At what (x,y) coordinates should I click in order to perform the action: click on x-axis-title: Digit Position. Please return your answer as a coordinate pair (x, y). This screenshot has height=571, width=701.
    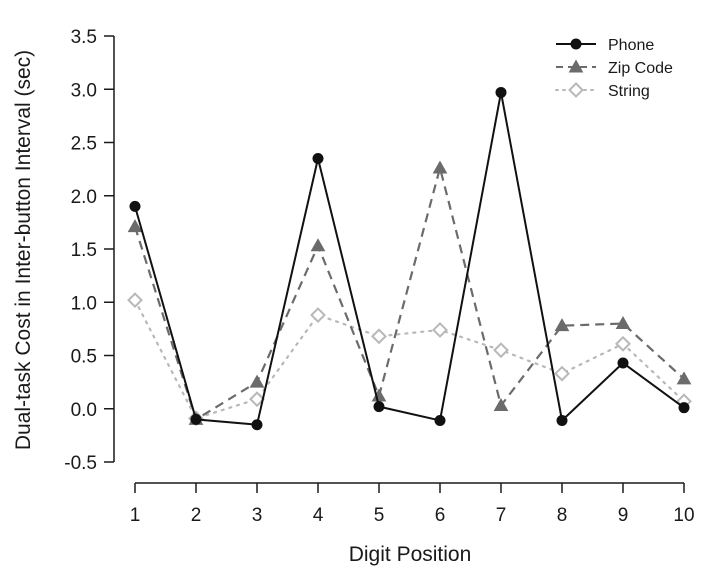
    Looking at the image, I should click on (410, 554).